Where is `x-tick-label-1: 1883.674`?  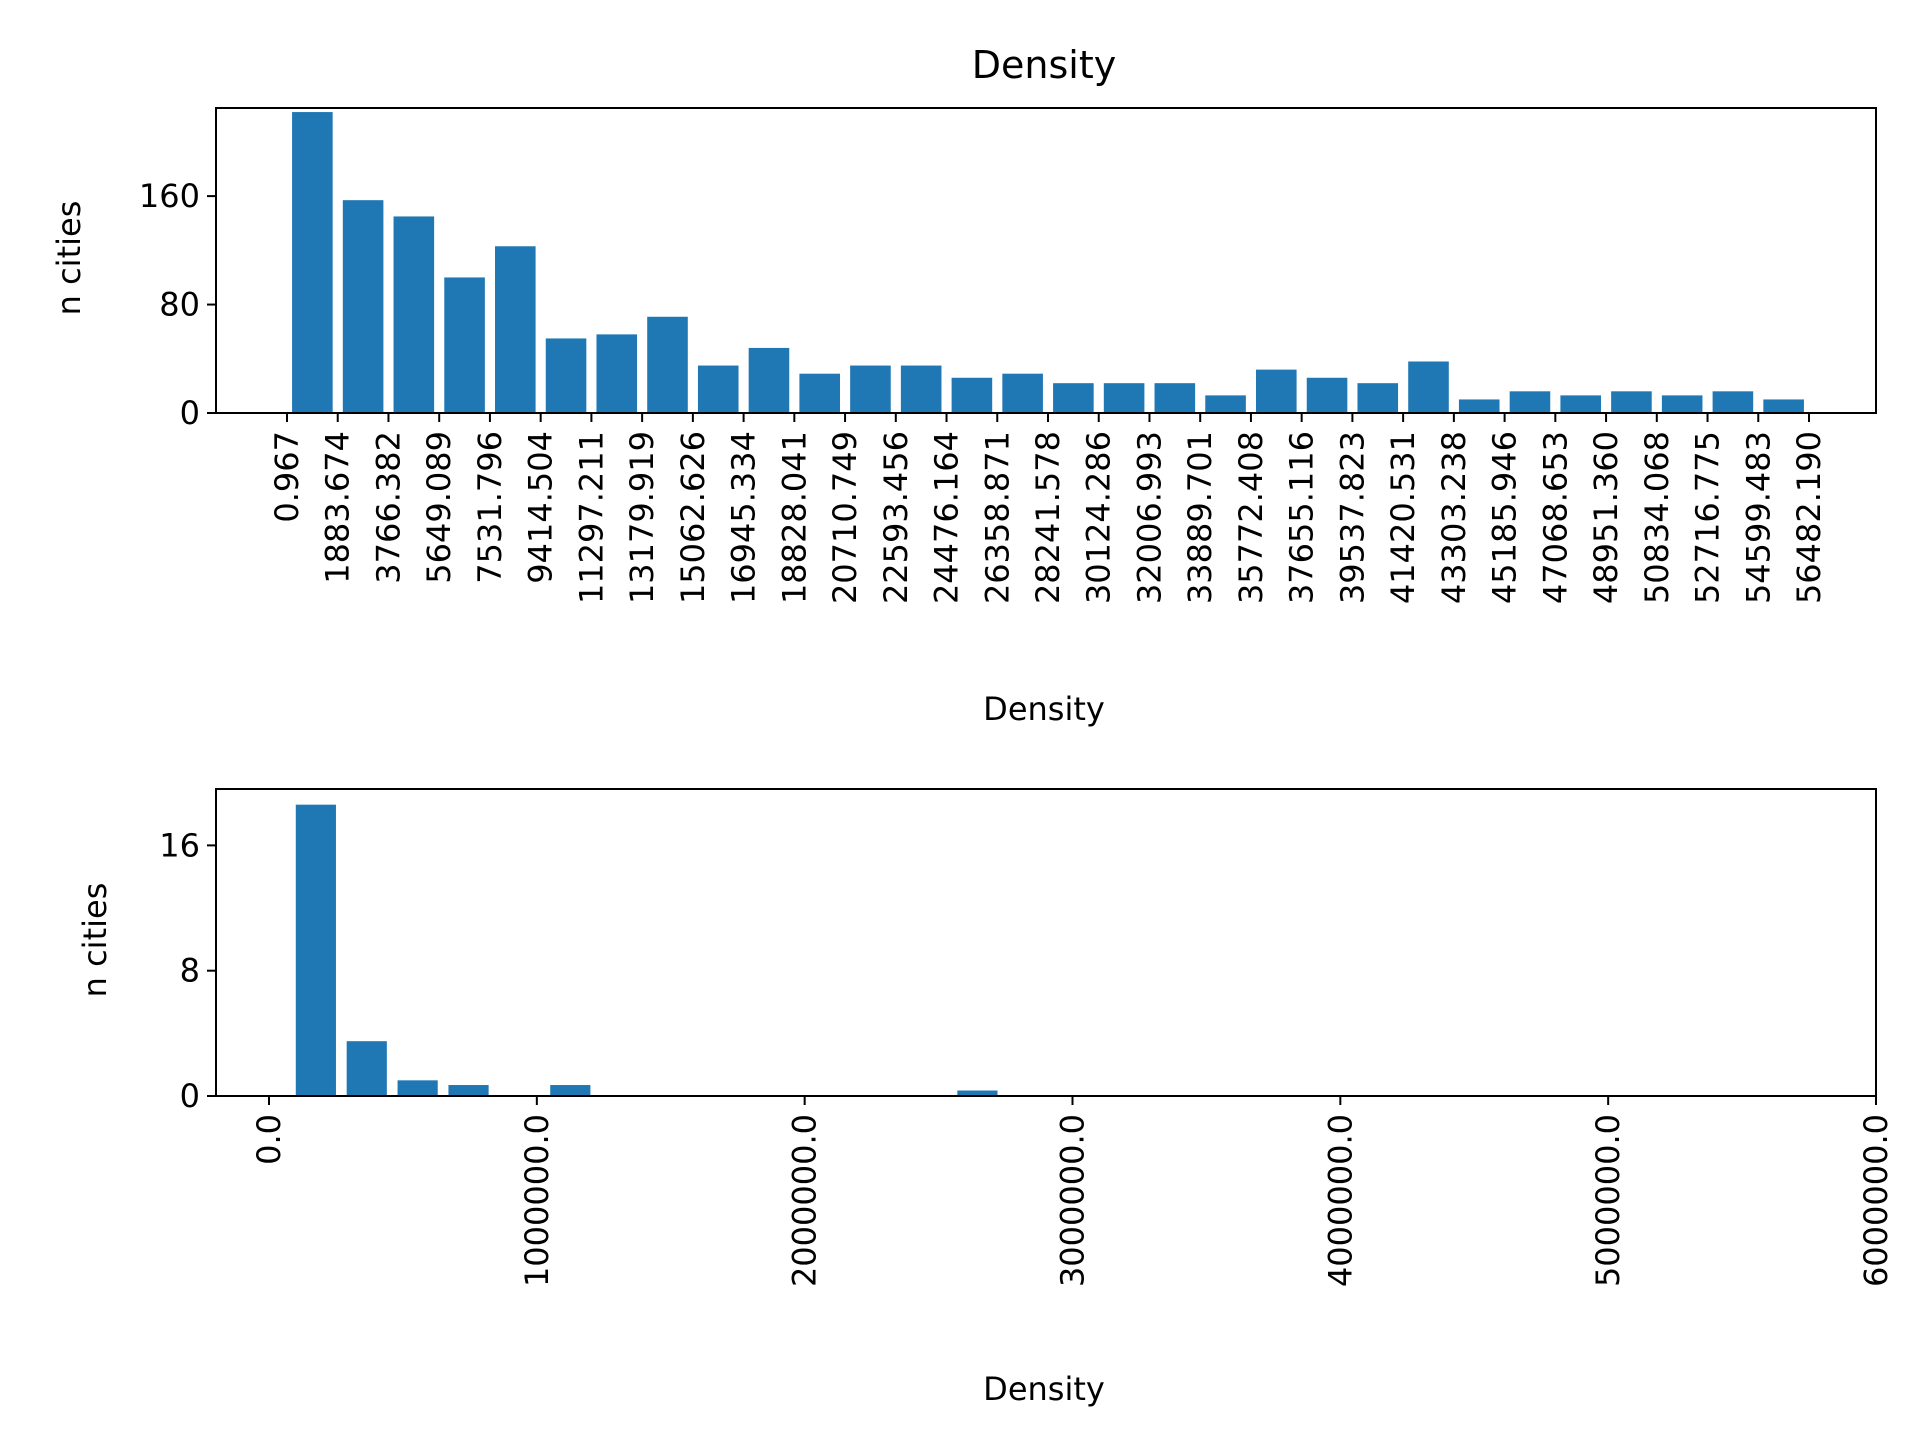
x-tick-label-1: 1883.674 is located at coordinates (338, 507).